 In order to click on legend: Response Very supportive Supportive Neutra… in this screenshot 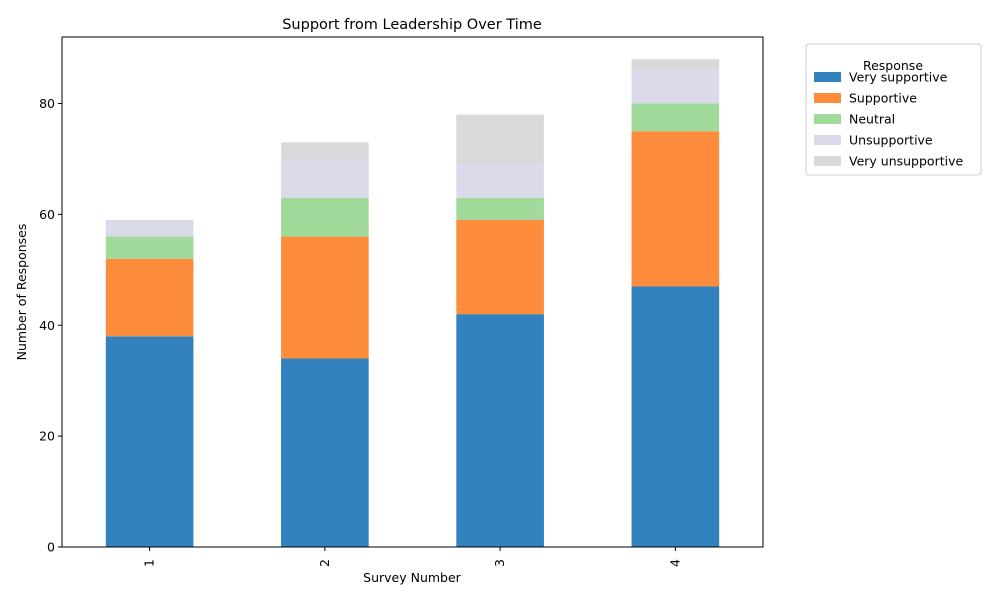, I will do `click(893, 109)`.